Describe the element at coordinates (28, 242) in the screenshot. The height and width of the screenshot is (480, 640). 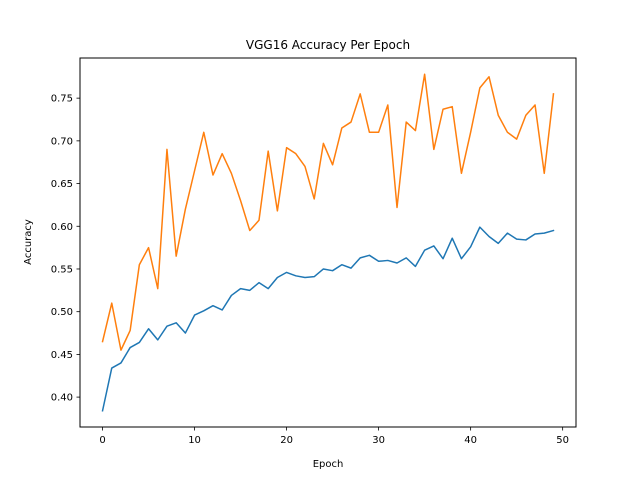
I see `y-axis-label: Accuracy` at that location.